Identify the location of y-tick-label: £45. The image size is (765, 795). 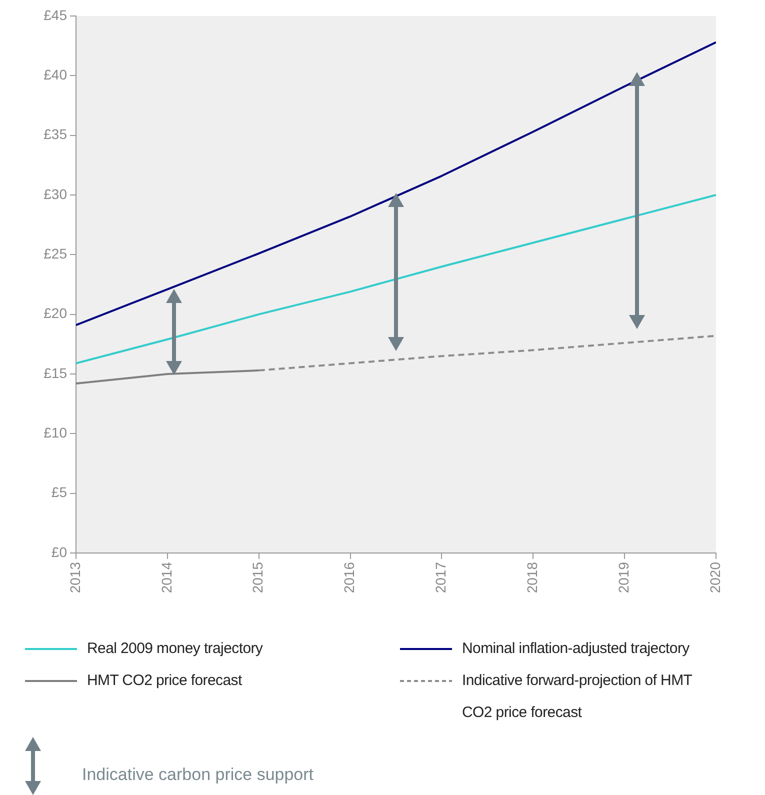
(56, 14).